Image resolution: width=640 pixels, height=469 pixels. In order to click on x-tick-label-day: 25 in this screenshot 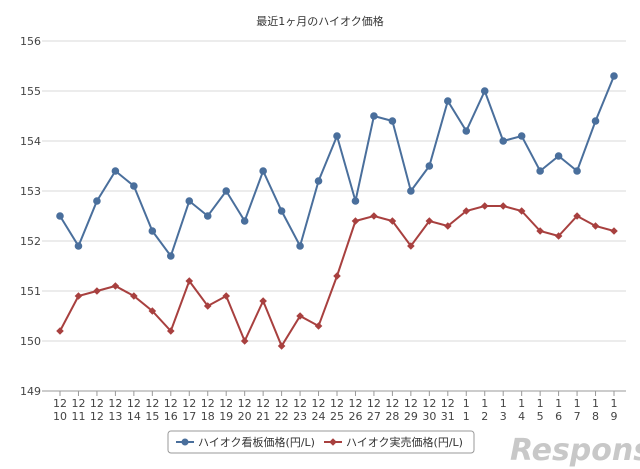, I will do `click(337, 416)`.